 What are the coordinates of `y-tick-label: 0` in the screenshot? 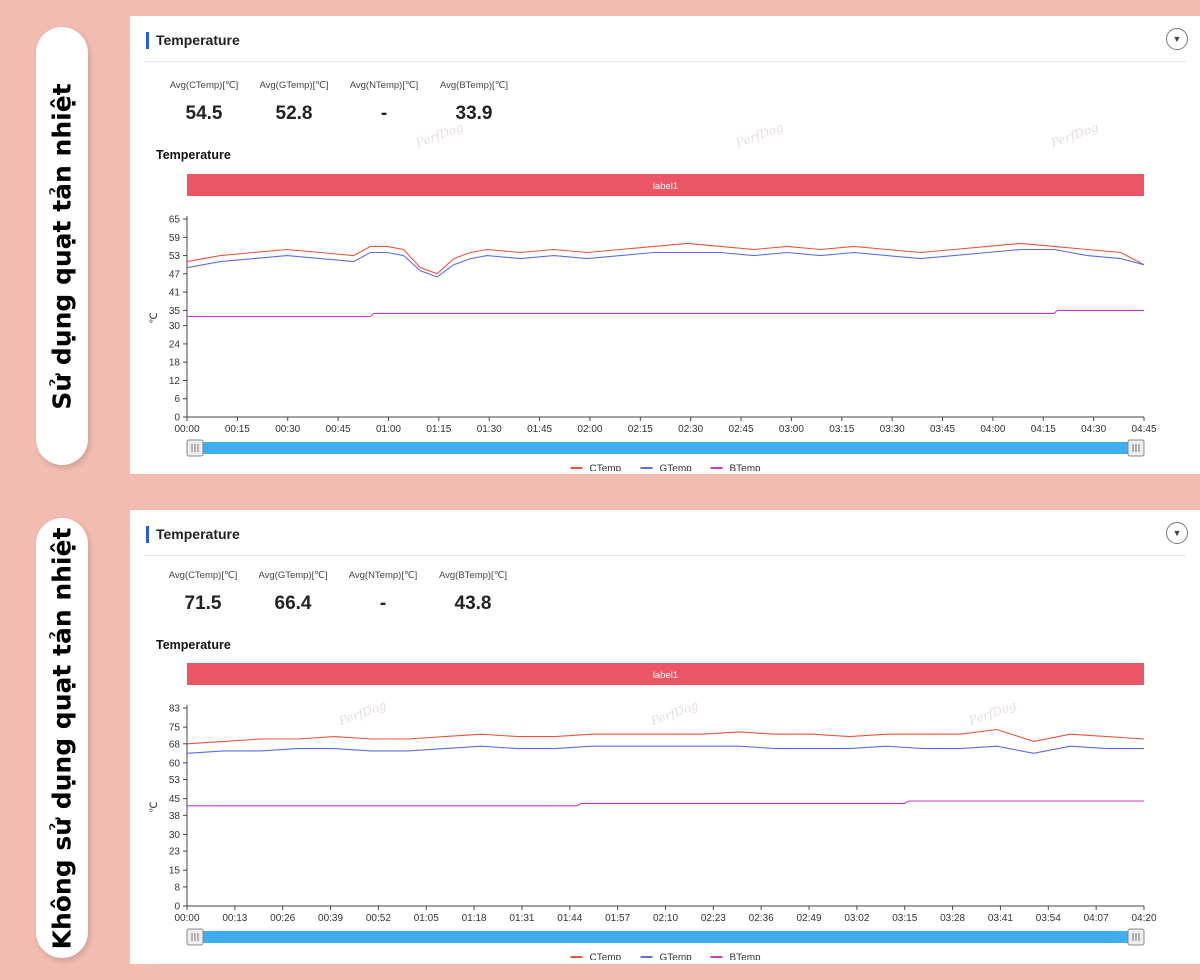 It's located at (177, 418).